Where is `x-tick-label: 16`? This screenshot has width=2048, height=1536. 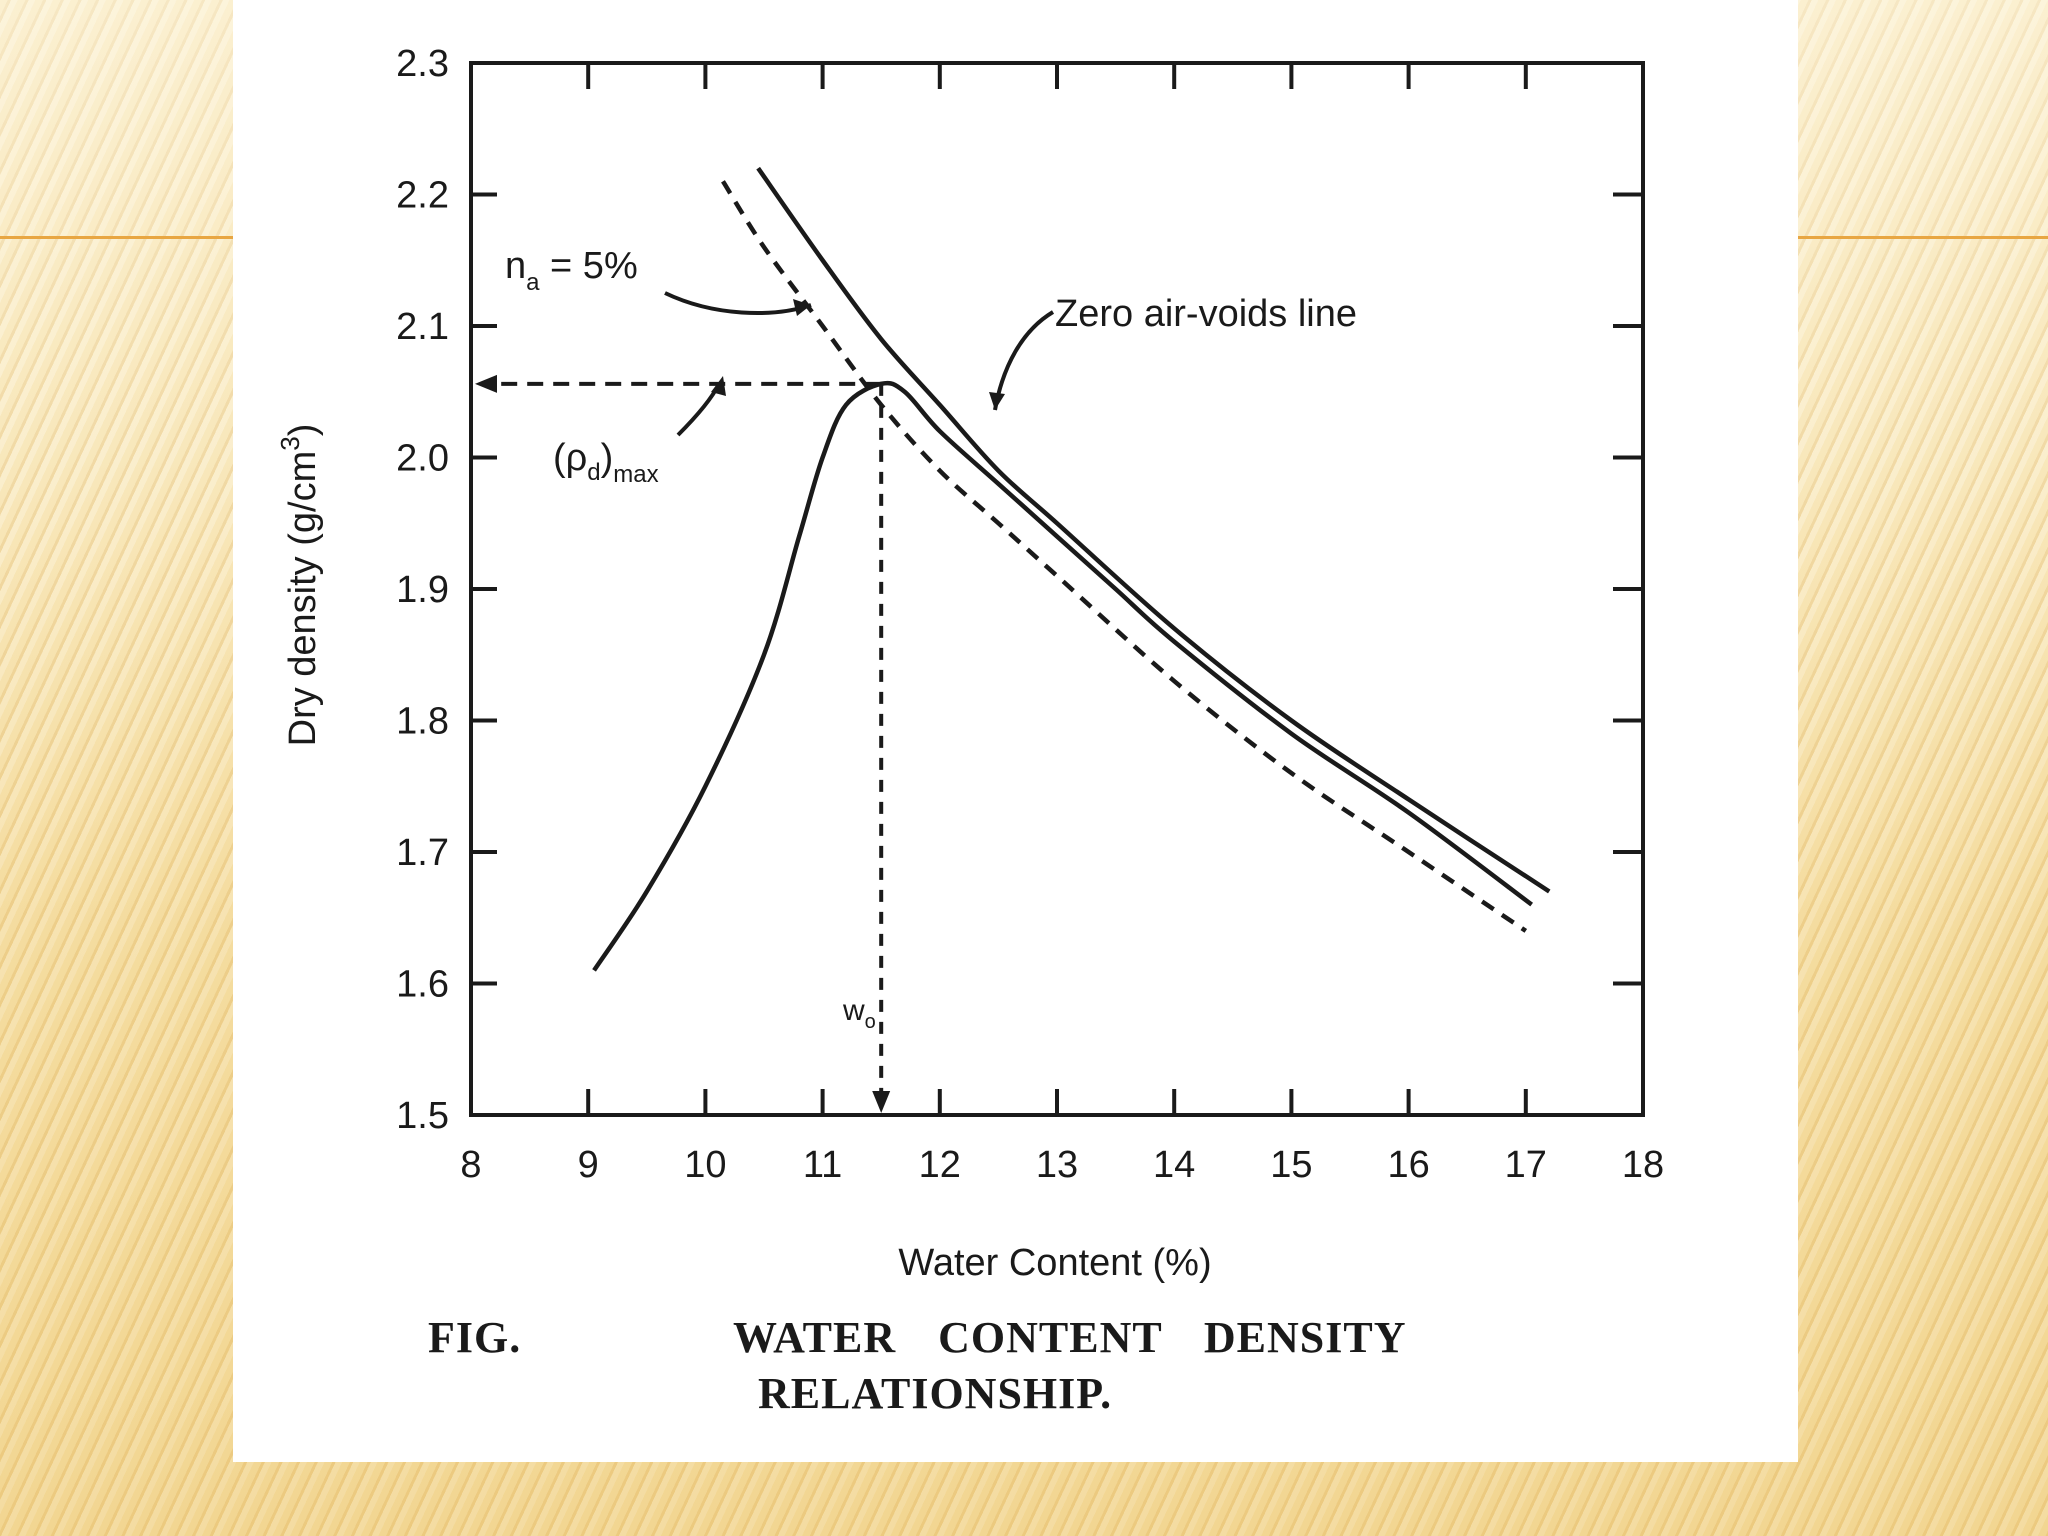
x-tick-label: 16 is located at coordinates (1408, 1165).